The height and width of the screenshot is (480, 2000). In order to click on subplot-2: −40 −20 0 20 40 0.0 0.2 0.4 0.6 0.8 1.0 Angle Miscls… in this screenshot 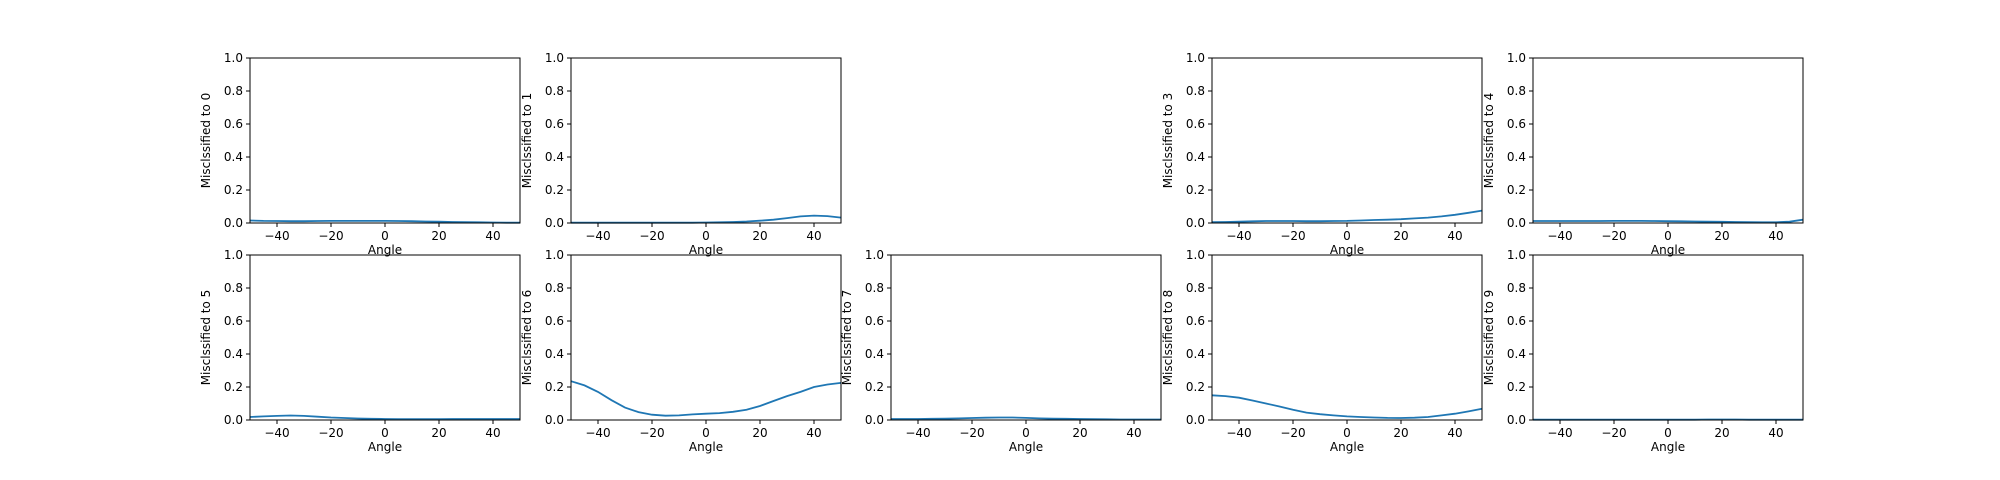, I will do `click(1322, 154)`.